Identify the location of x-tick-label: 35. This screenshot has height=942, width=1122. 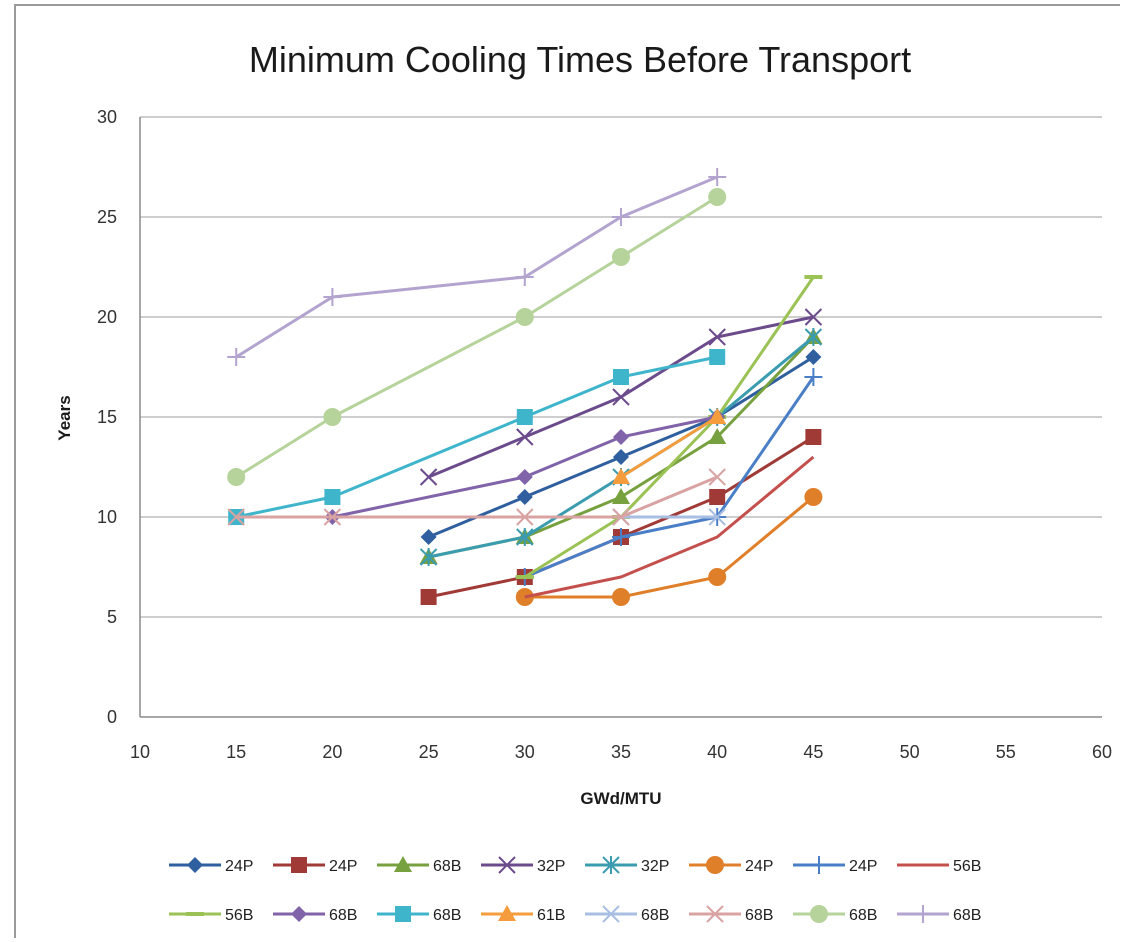
(621, 752).